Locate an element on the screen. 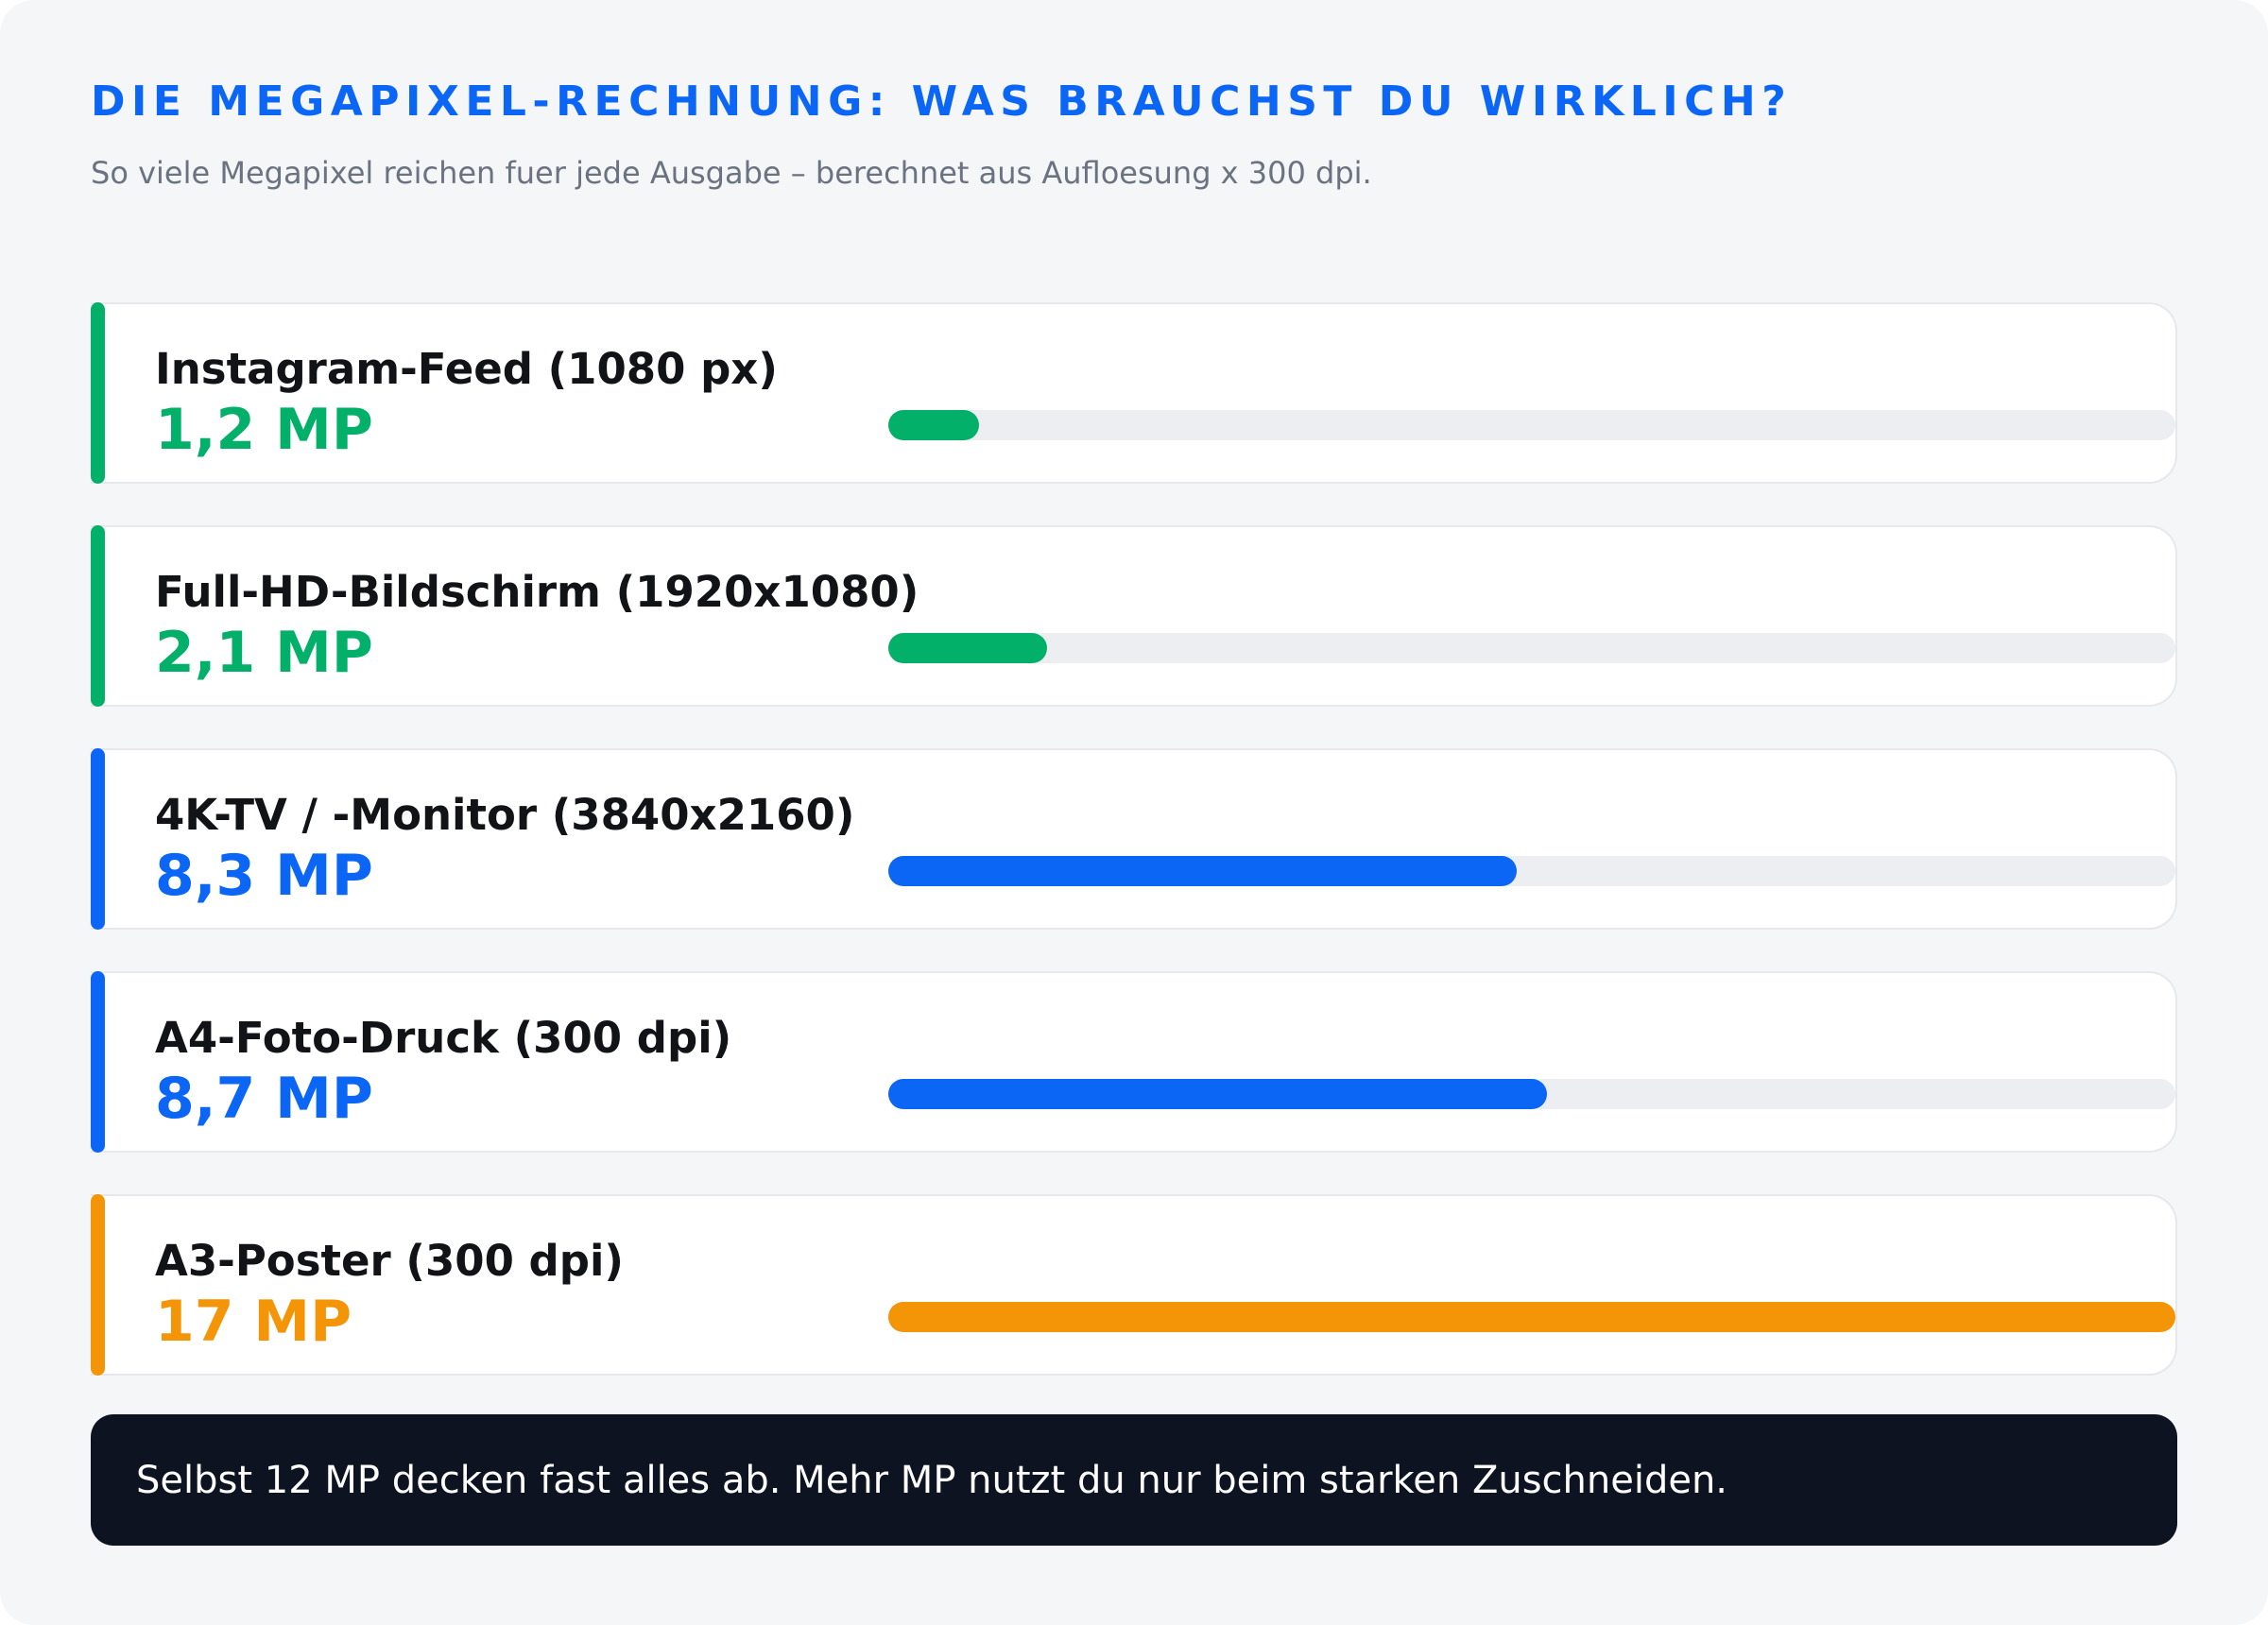 The height and width of the screenshot is (1625, 2268). value-label: 8,7 MP is located at coordinates (264, 1099).